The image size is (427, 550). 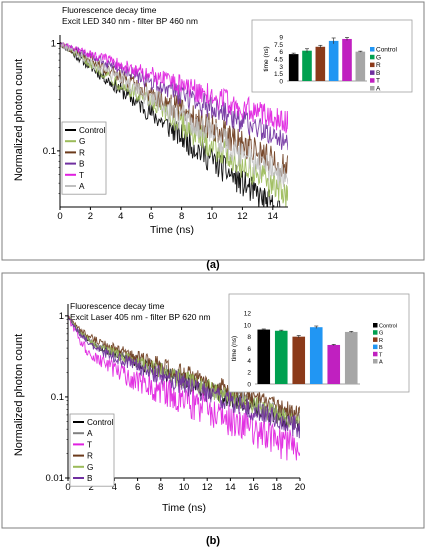 What do you see at coordinates (375, 361) in the screenshot?
I see `bar-legend-swatch-a` at bounding box center [375, 361].